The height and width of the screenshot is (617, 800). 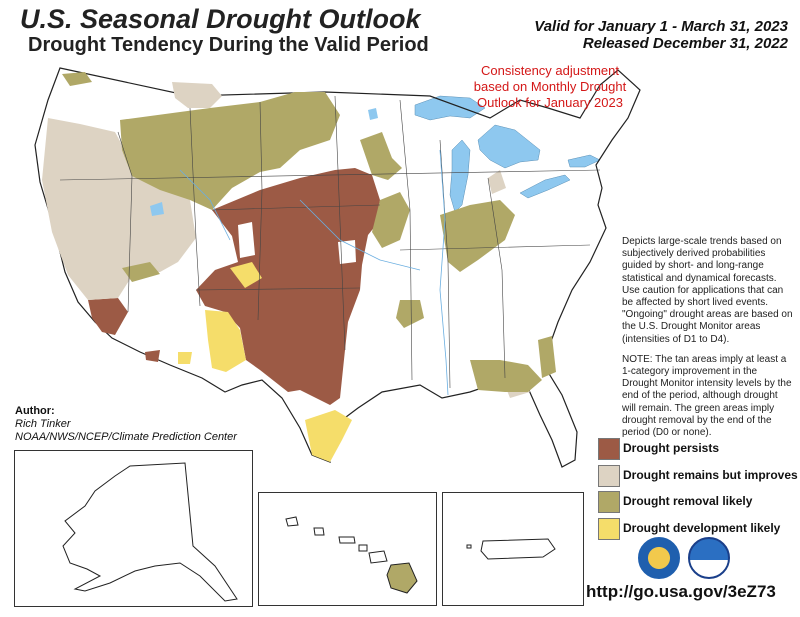 I want to click on hawaii-islands-icon, so click(x=351, y=555).